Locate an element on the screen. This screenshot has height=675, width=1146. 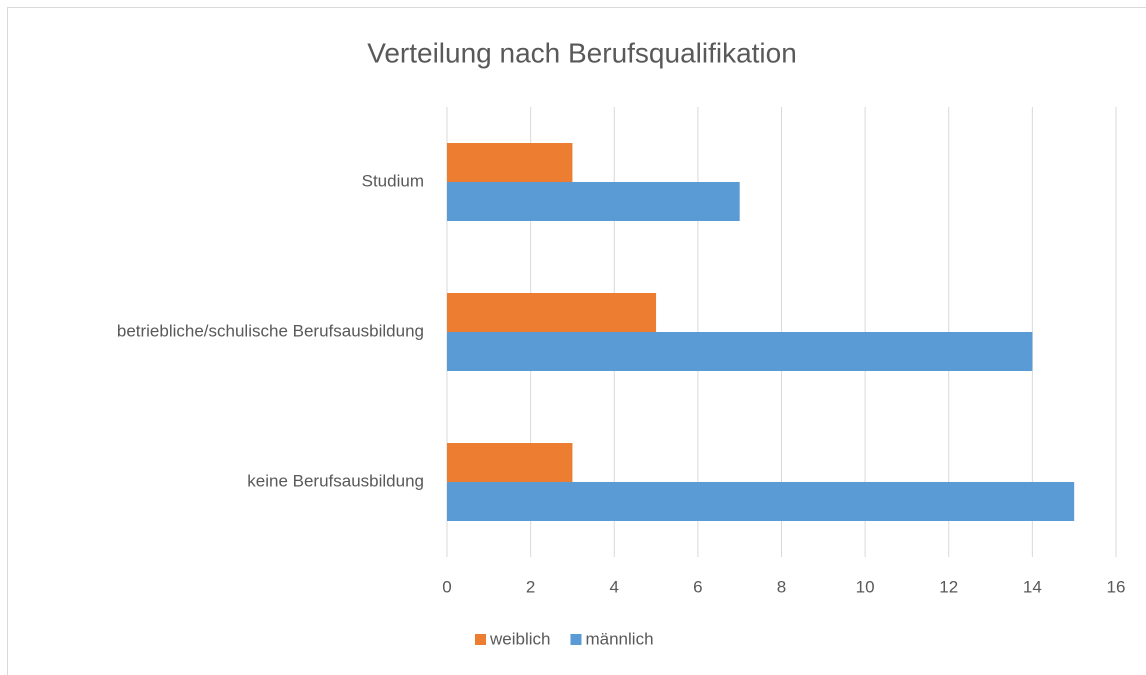
y-tick-label: Studium is located at coordinates (393, 180).